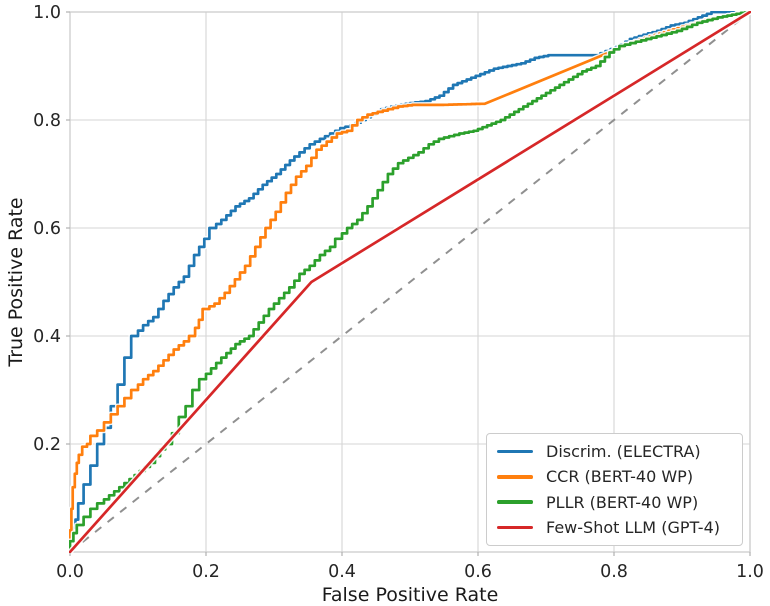 The height and width of the screenshot is (606, 770). I want to click on legend-label: PLLR (BERT-40 WP), so click(622, 502).